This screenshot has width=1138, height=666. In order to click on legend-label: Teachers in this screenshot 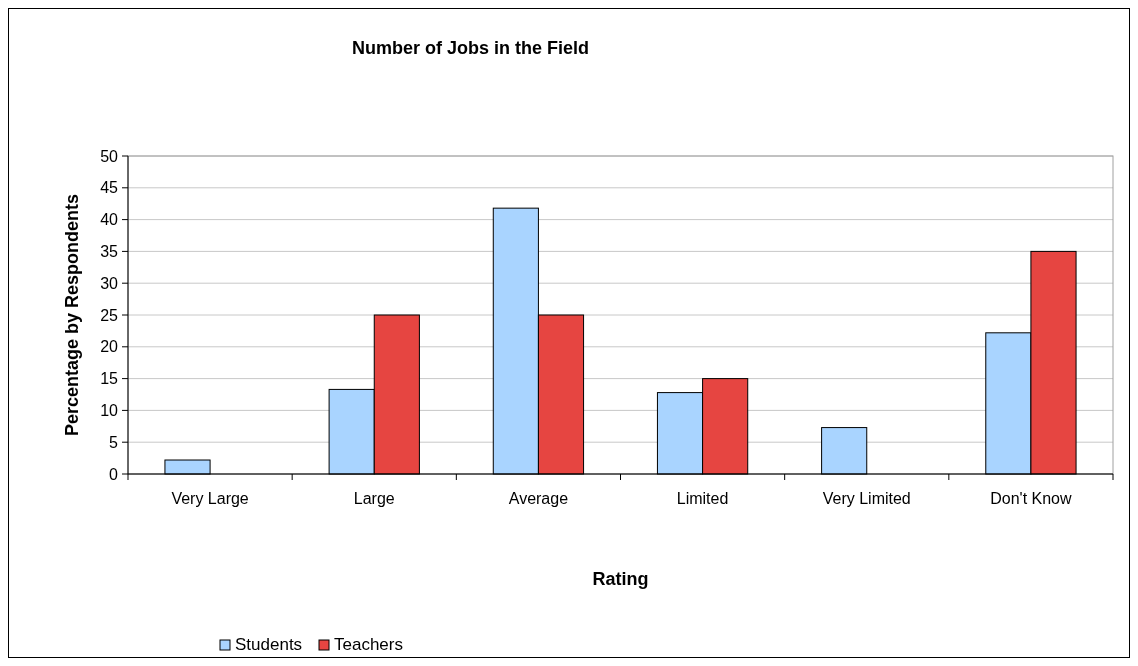, I will do `click(368, 644)`.